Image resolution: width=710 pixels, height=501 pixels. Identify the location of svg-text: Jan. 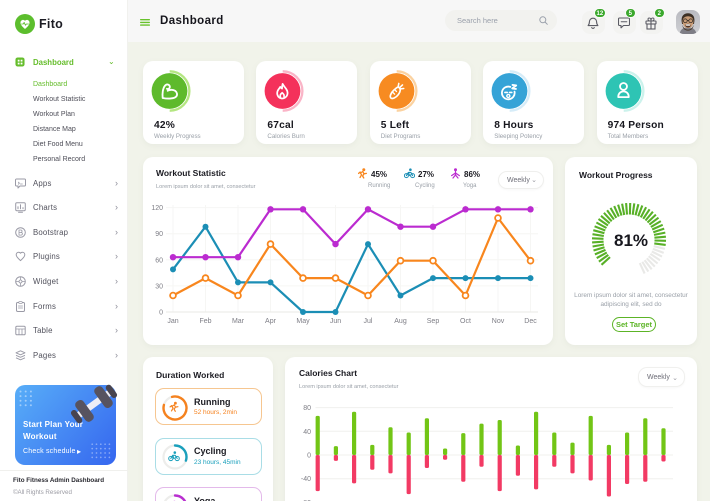
(172, 321).